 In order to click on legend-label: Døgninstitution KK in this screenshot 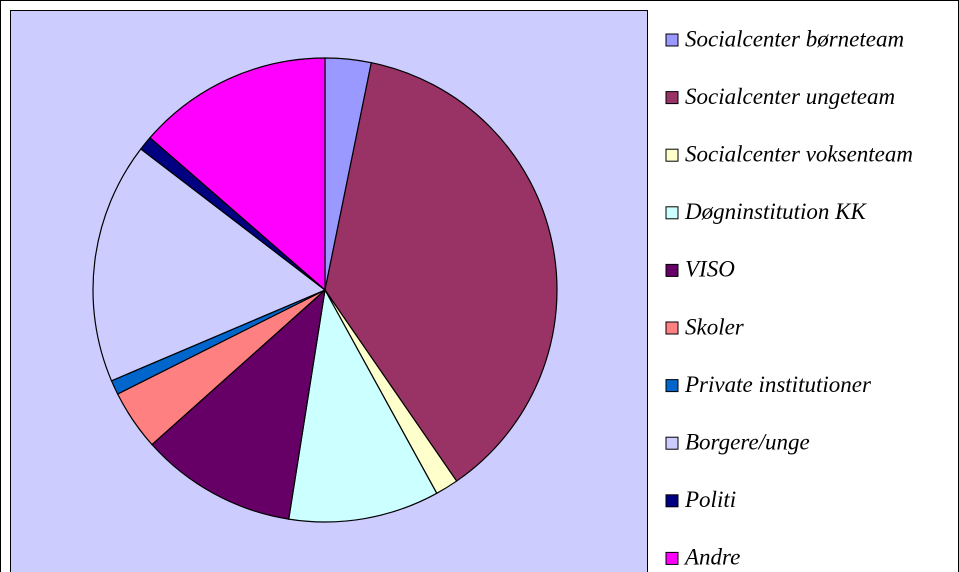, I will do `click(775, 211)`.